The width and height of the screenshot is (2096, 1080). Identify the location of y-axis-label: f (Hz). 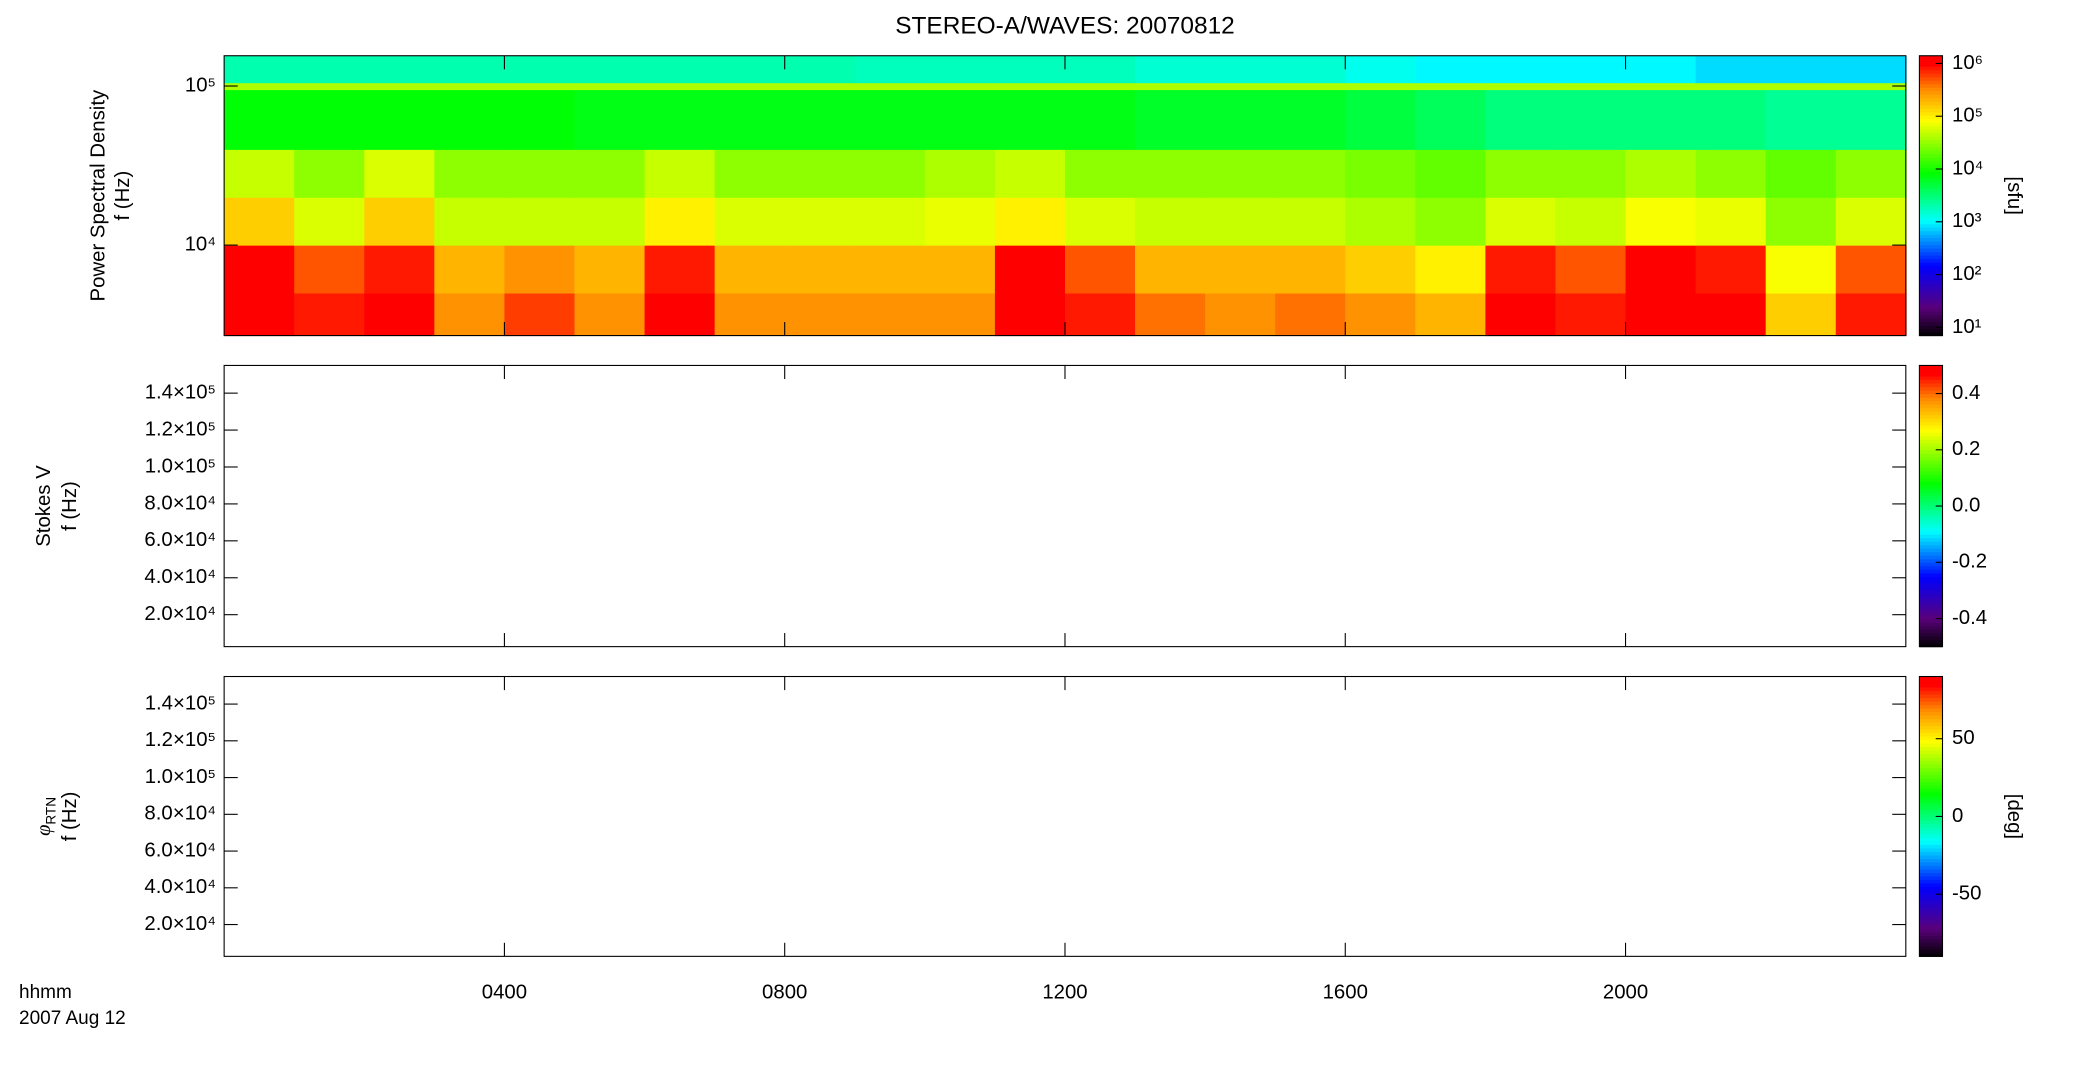
(123, 196).